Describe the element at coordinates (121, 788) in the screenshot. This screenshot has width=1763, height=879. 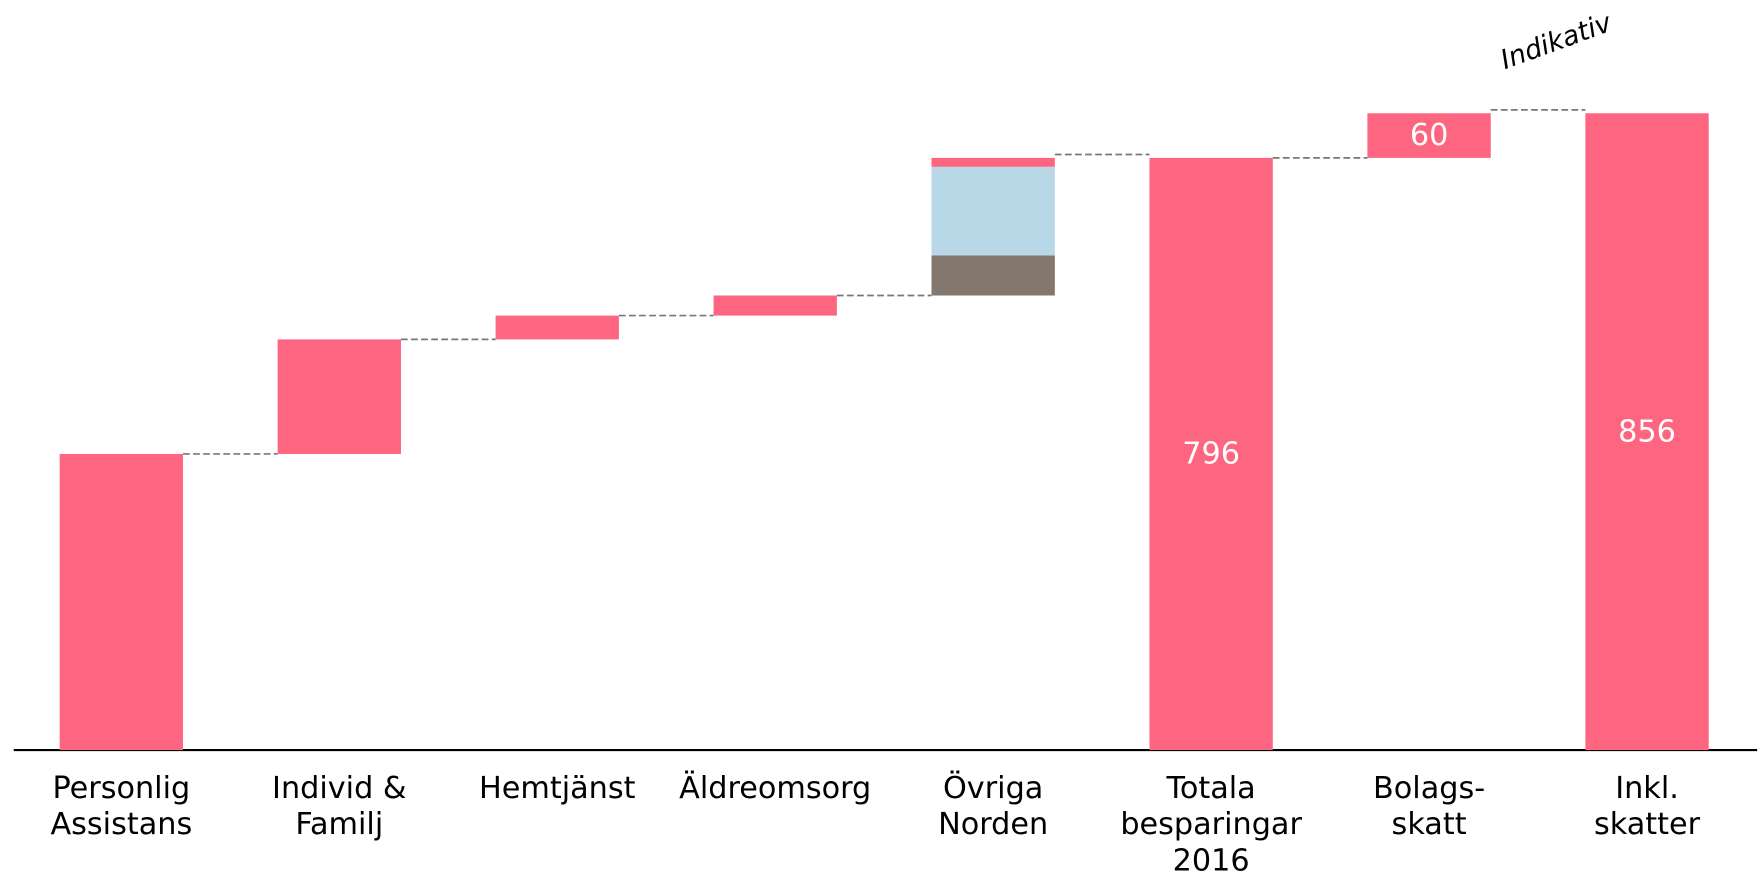
I see `x-tick-label: Personlig` at that location.